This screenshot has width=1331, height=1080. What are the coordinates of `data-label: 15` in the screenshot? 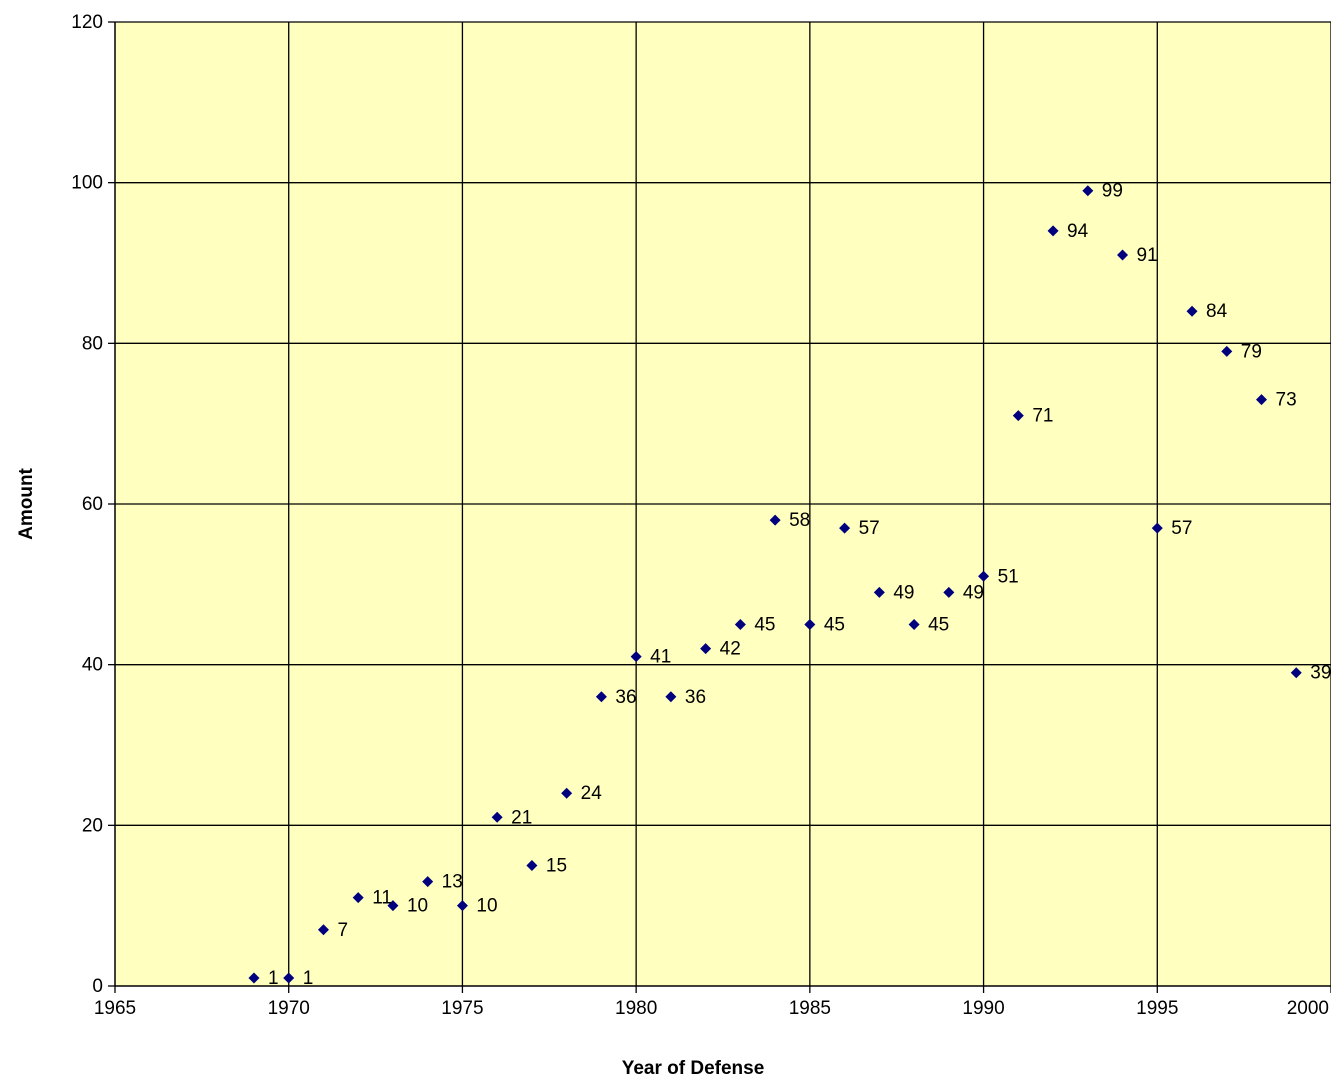 It's located at (556, 866).